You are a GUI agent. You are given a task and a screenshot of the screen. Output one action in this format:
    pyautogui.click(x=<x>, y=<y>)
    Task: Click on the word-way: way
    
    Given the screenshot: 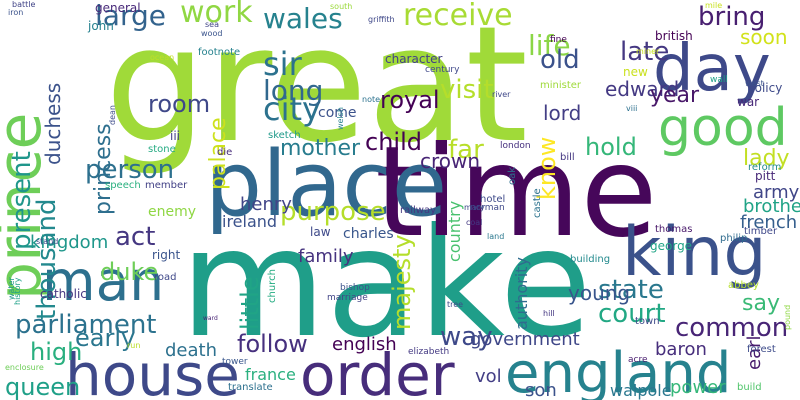 What is the action you would take?
    pyautogui.click(x=466, y=337)
    